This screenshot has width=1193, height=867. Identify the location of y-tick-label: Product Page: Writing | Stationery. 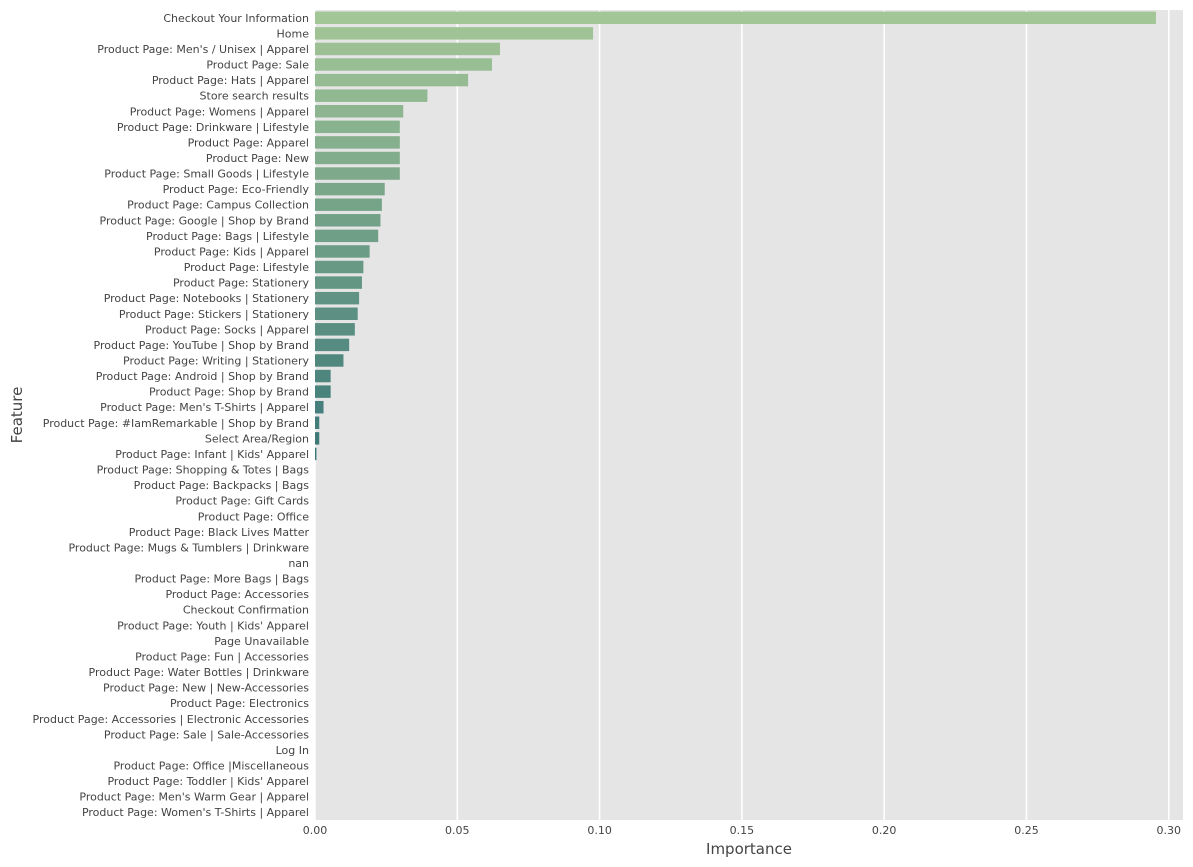
(216, 360).